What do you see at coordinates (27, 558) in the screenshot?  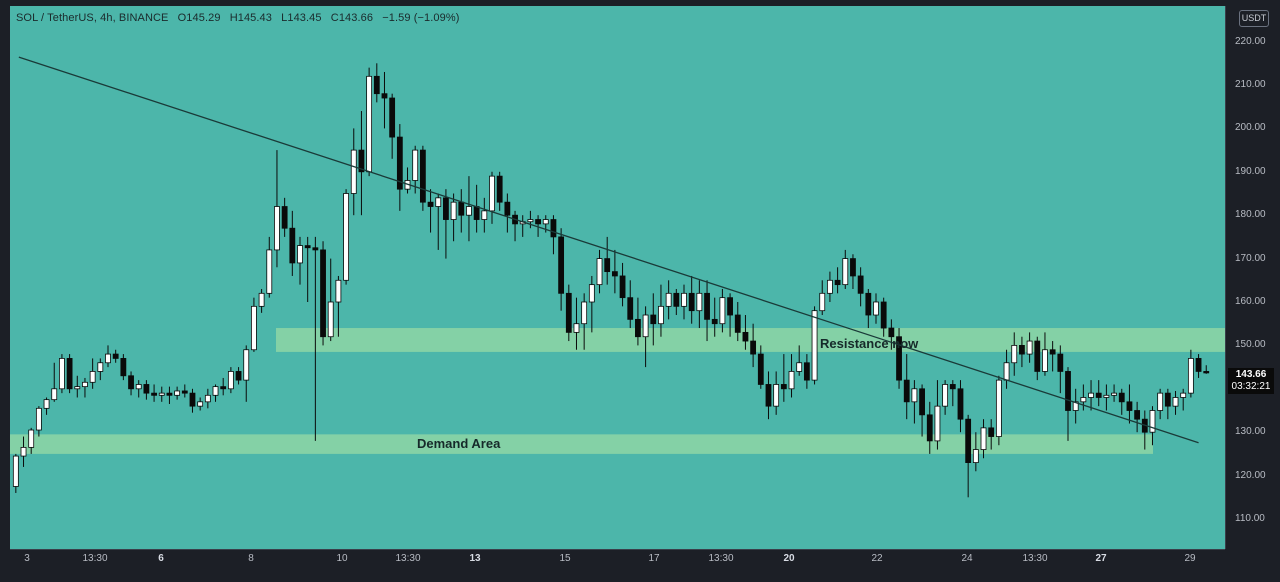 I see `time-tick-label: 3` at bounding box center [27, 558].